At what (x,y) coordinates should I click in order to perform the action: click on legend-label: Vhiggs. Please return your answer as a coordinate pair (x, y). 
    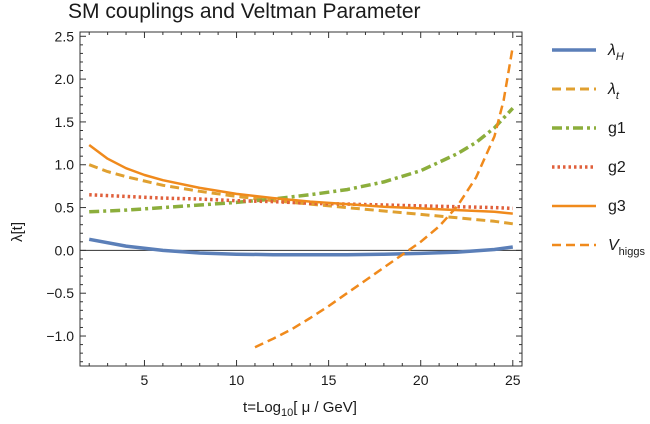
    Looking at the image, I should click on (626, 247).